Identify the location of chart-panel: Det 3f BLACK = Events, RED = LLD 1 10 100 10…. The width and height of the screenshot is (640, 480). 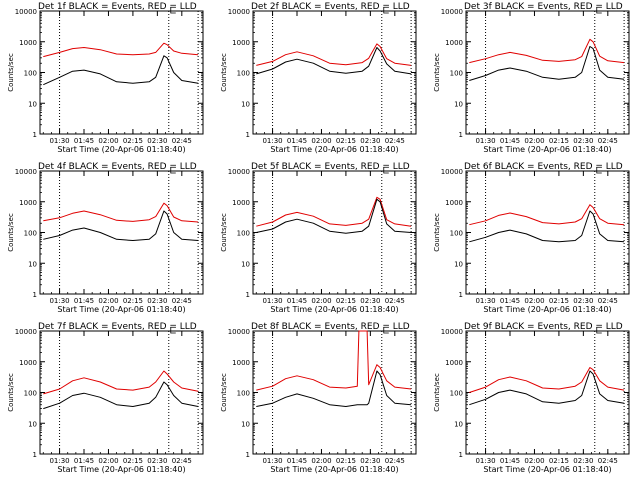
(531, 78).